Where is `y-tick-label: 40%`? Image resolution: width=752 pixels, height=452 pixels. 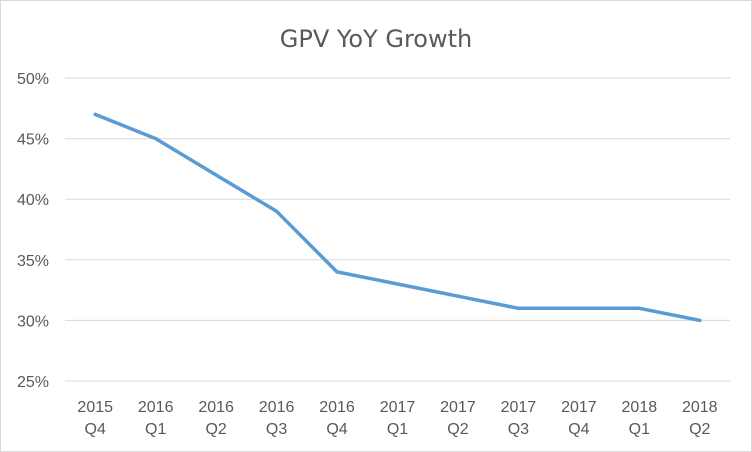
y-tick-label: 40% is located at coordinates (33, 200).